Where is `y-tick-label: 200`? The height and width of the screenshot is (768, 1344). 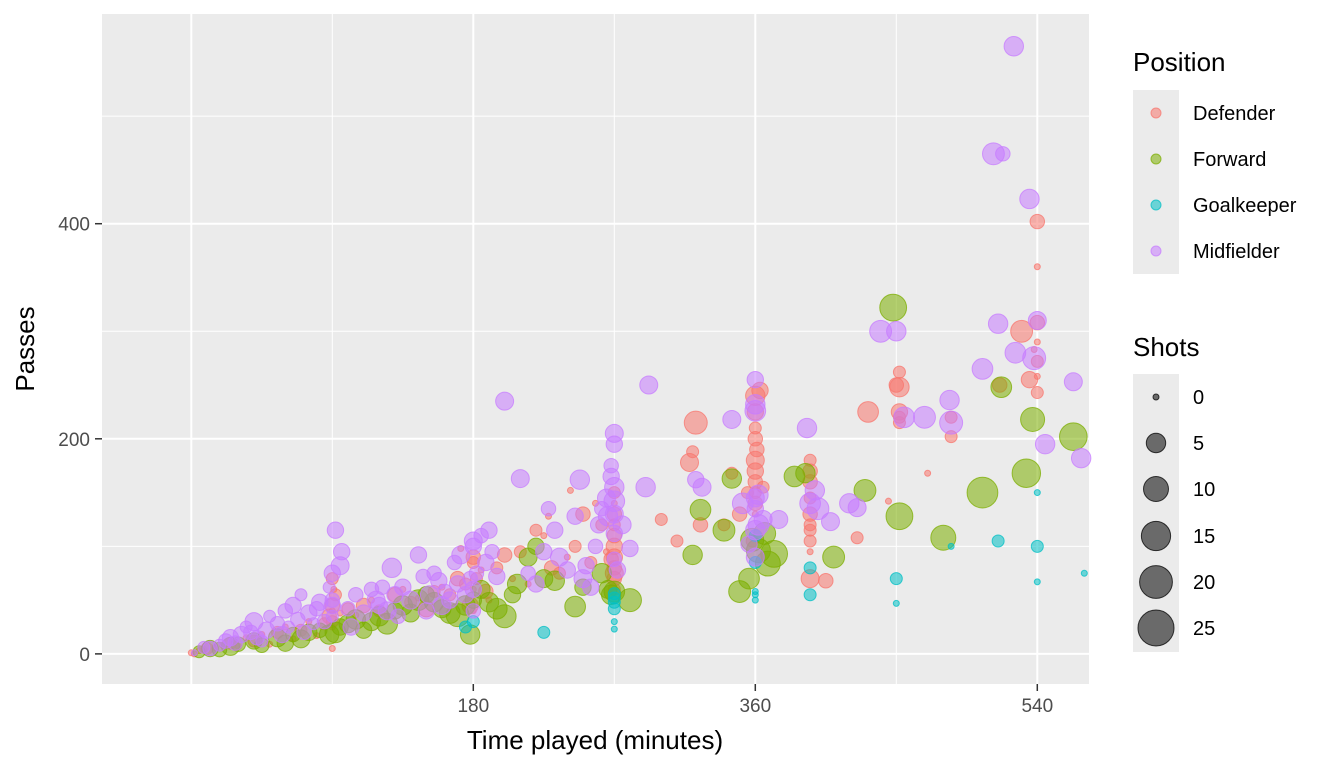 y-tick-label: 200 is located at coordinates (74, 440).